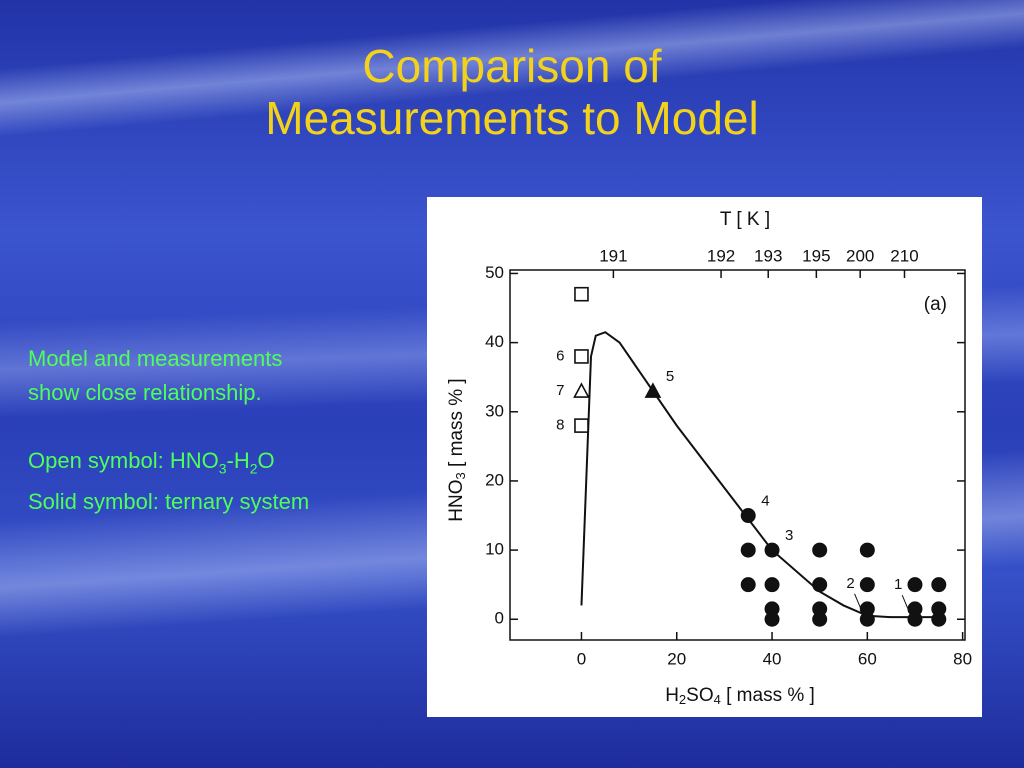 This screenshot has width=1024, height=768. What do you see at coordinates (850, 583) in the screenshot?
I see `annotation: 2` at bounding box center [850, 583].